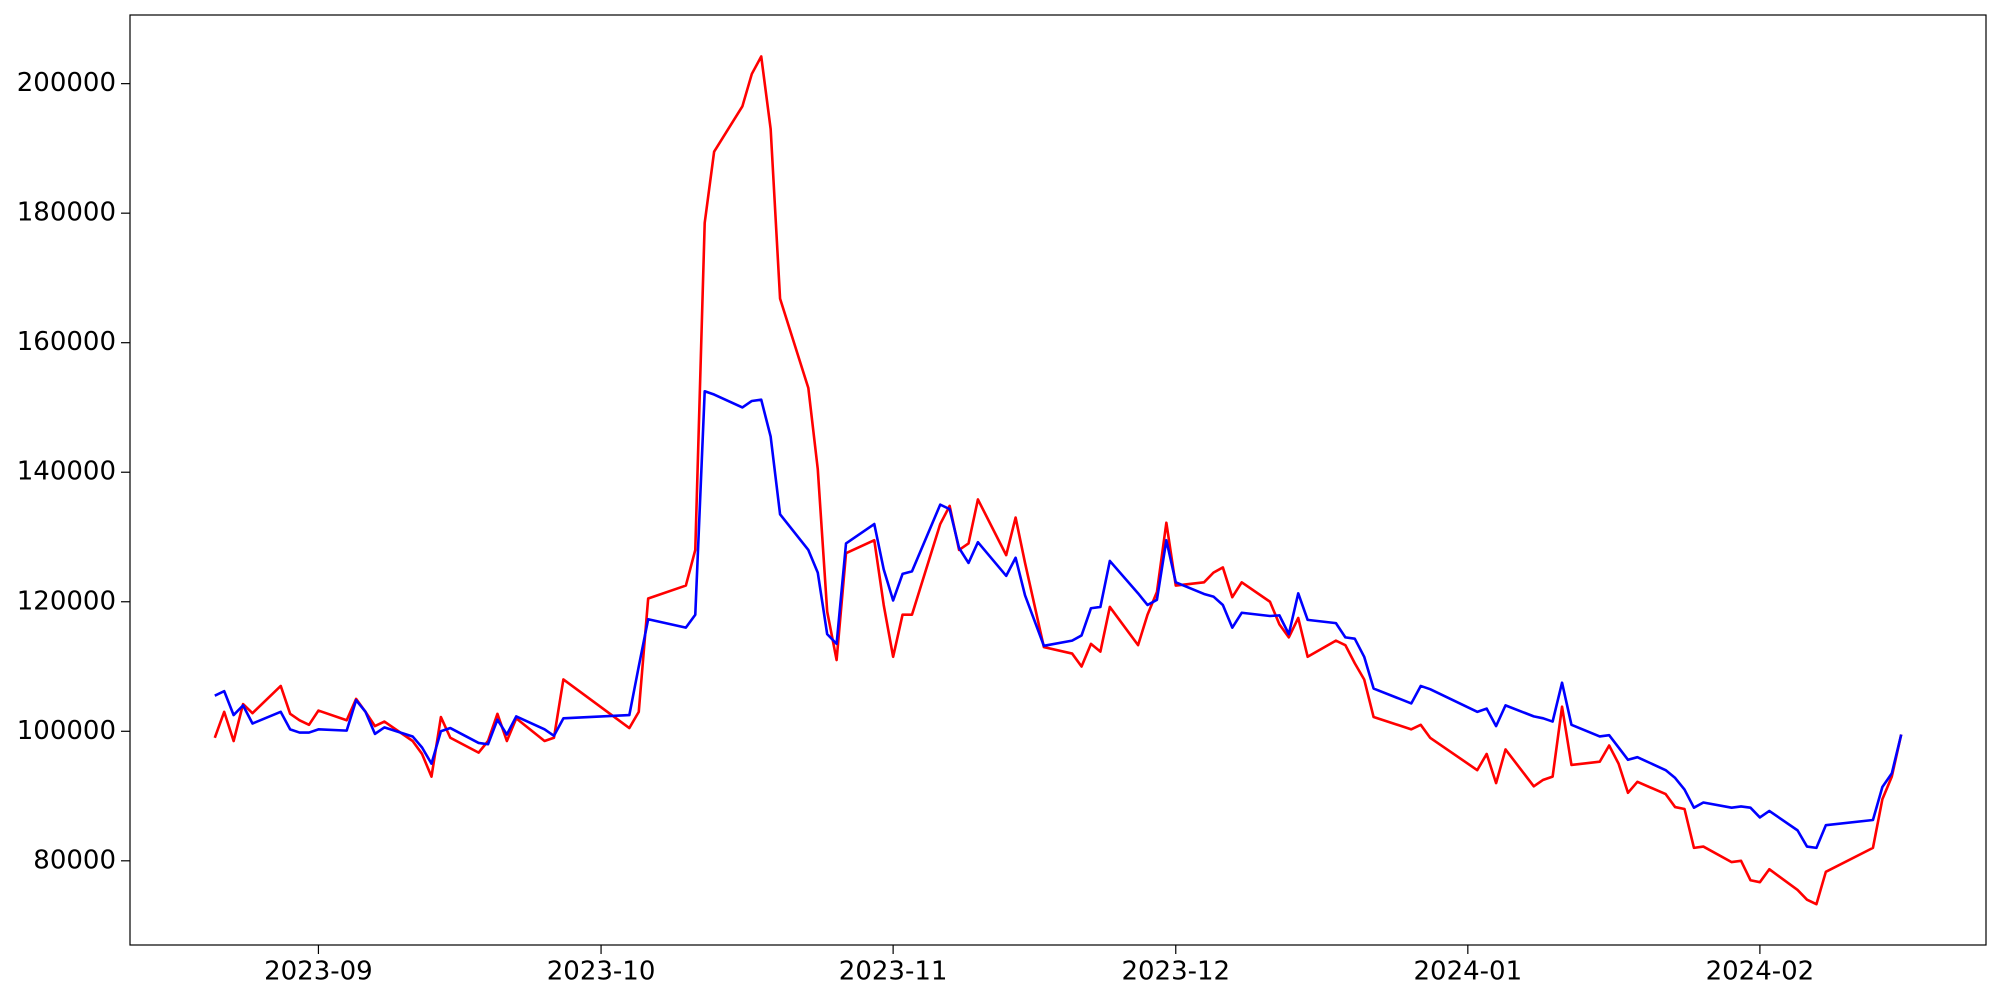  I want to click on y-tick-label: 200000, so click(66, 83).